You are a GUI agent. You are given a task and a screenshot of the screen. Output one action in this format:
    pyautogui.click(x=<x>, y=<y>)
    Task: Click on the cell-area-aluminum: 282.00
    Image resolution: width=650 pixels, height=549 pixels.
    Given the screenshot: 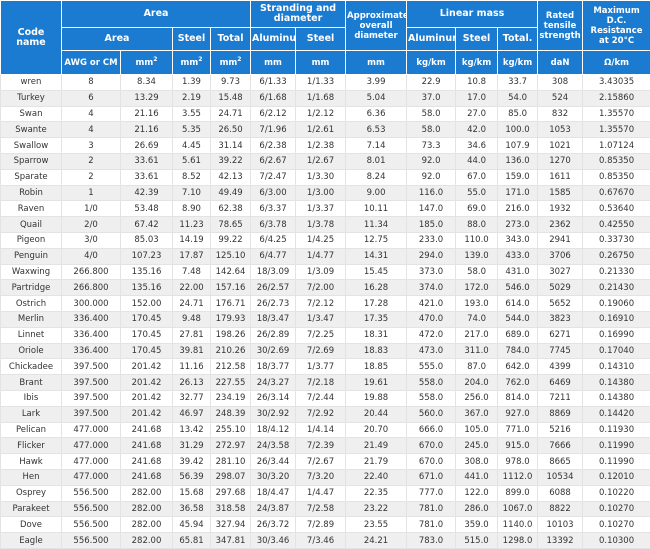 What is the action you would take?
    pyautogui.click(x=147, y=541)
    